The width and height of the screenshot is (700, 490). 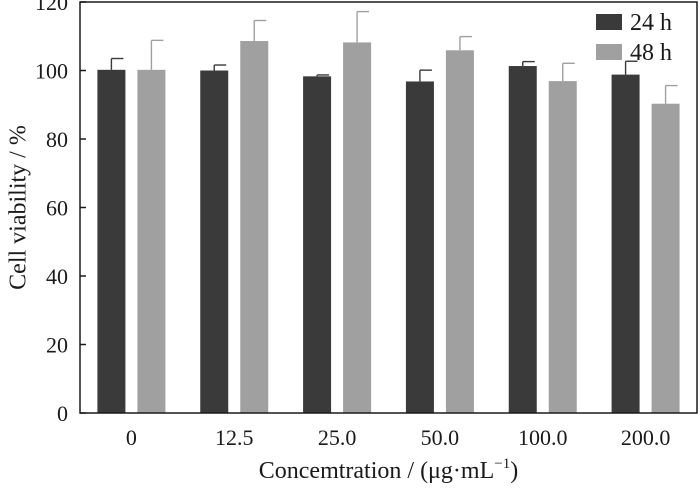 I want to click on x-tick-label: 25.0, so click(x=337, y=437).